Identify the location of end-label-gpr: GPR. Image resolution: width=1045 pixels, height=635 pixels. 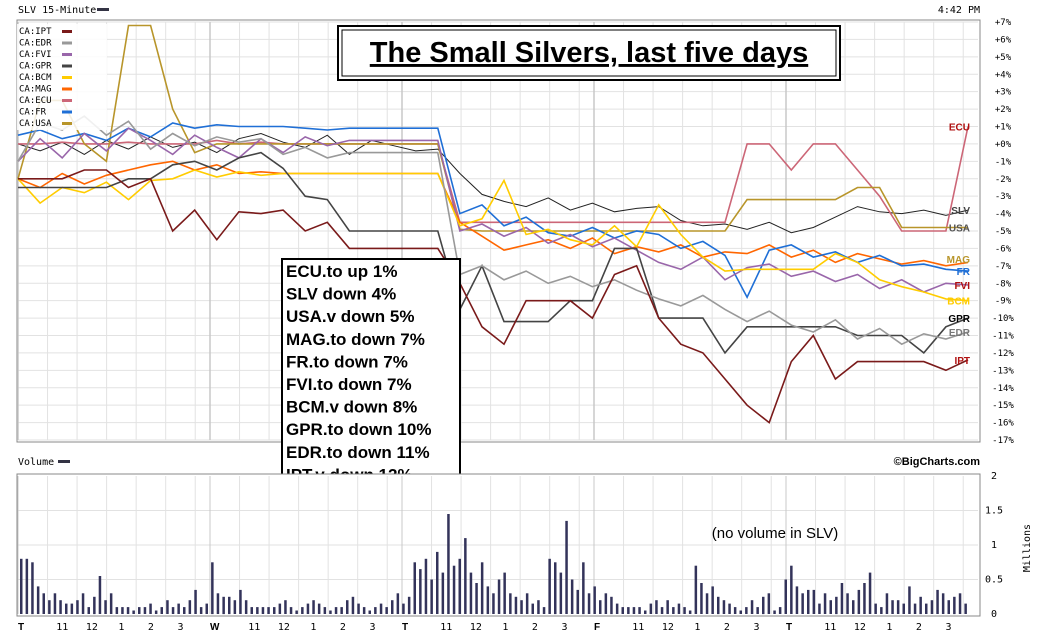
(959, 319).